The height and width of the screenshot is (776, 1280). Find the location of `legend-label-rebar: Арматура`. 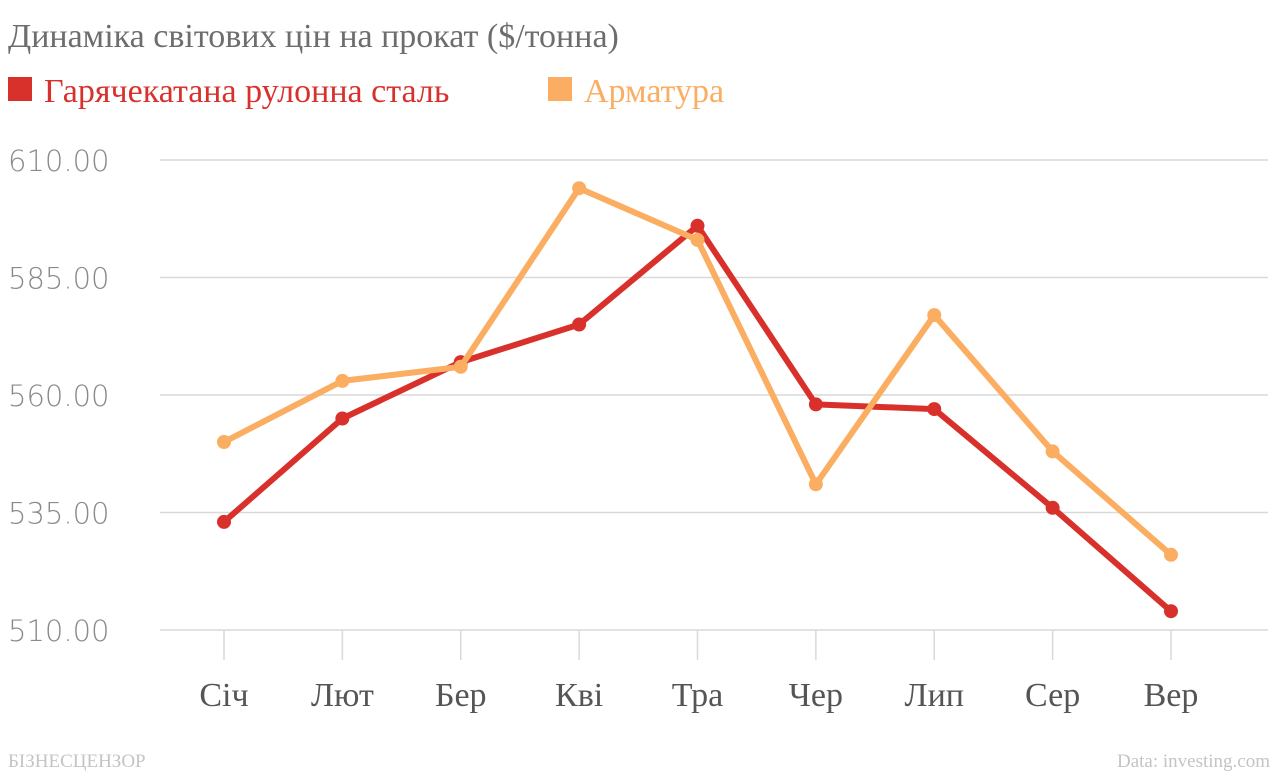

legend-label-rebar: Арматура is located at coordinates (654, 91).